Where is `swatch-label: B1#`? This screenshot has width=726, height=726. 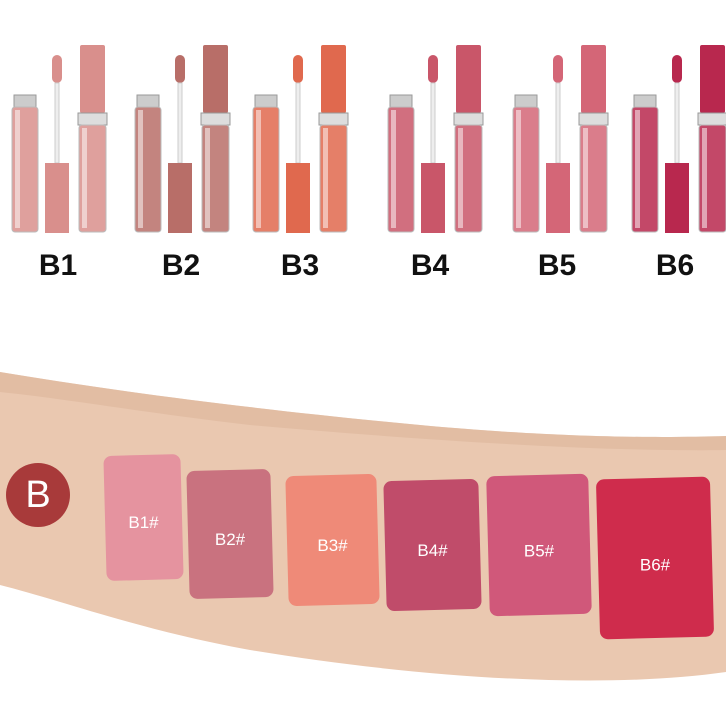
swatch-label: B1# is located at coordinates (143, 522).